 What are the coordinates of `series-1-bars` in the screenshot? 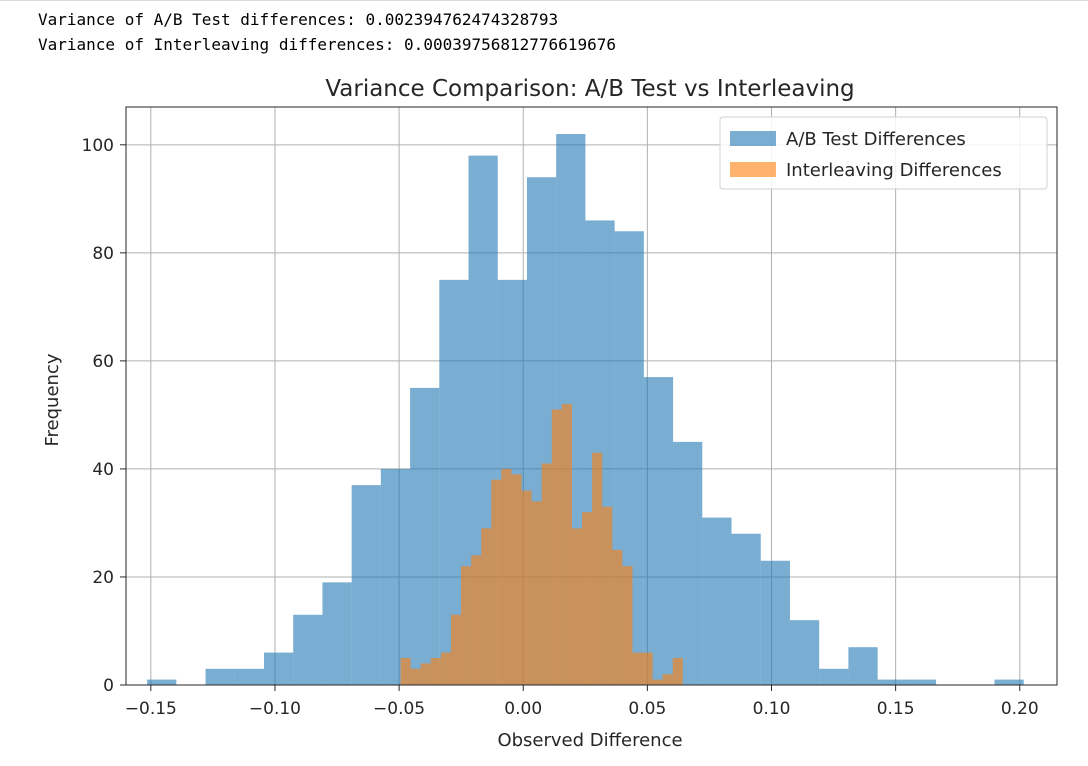 It's located at (541, 544).